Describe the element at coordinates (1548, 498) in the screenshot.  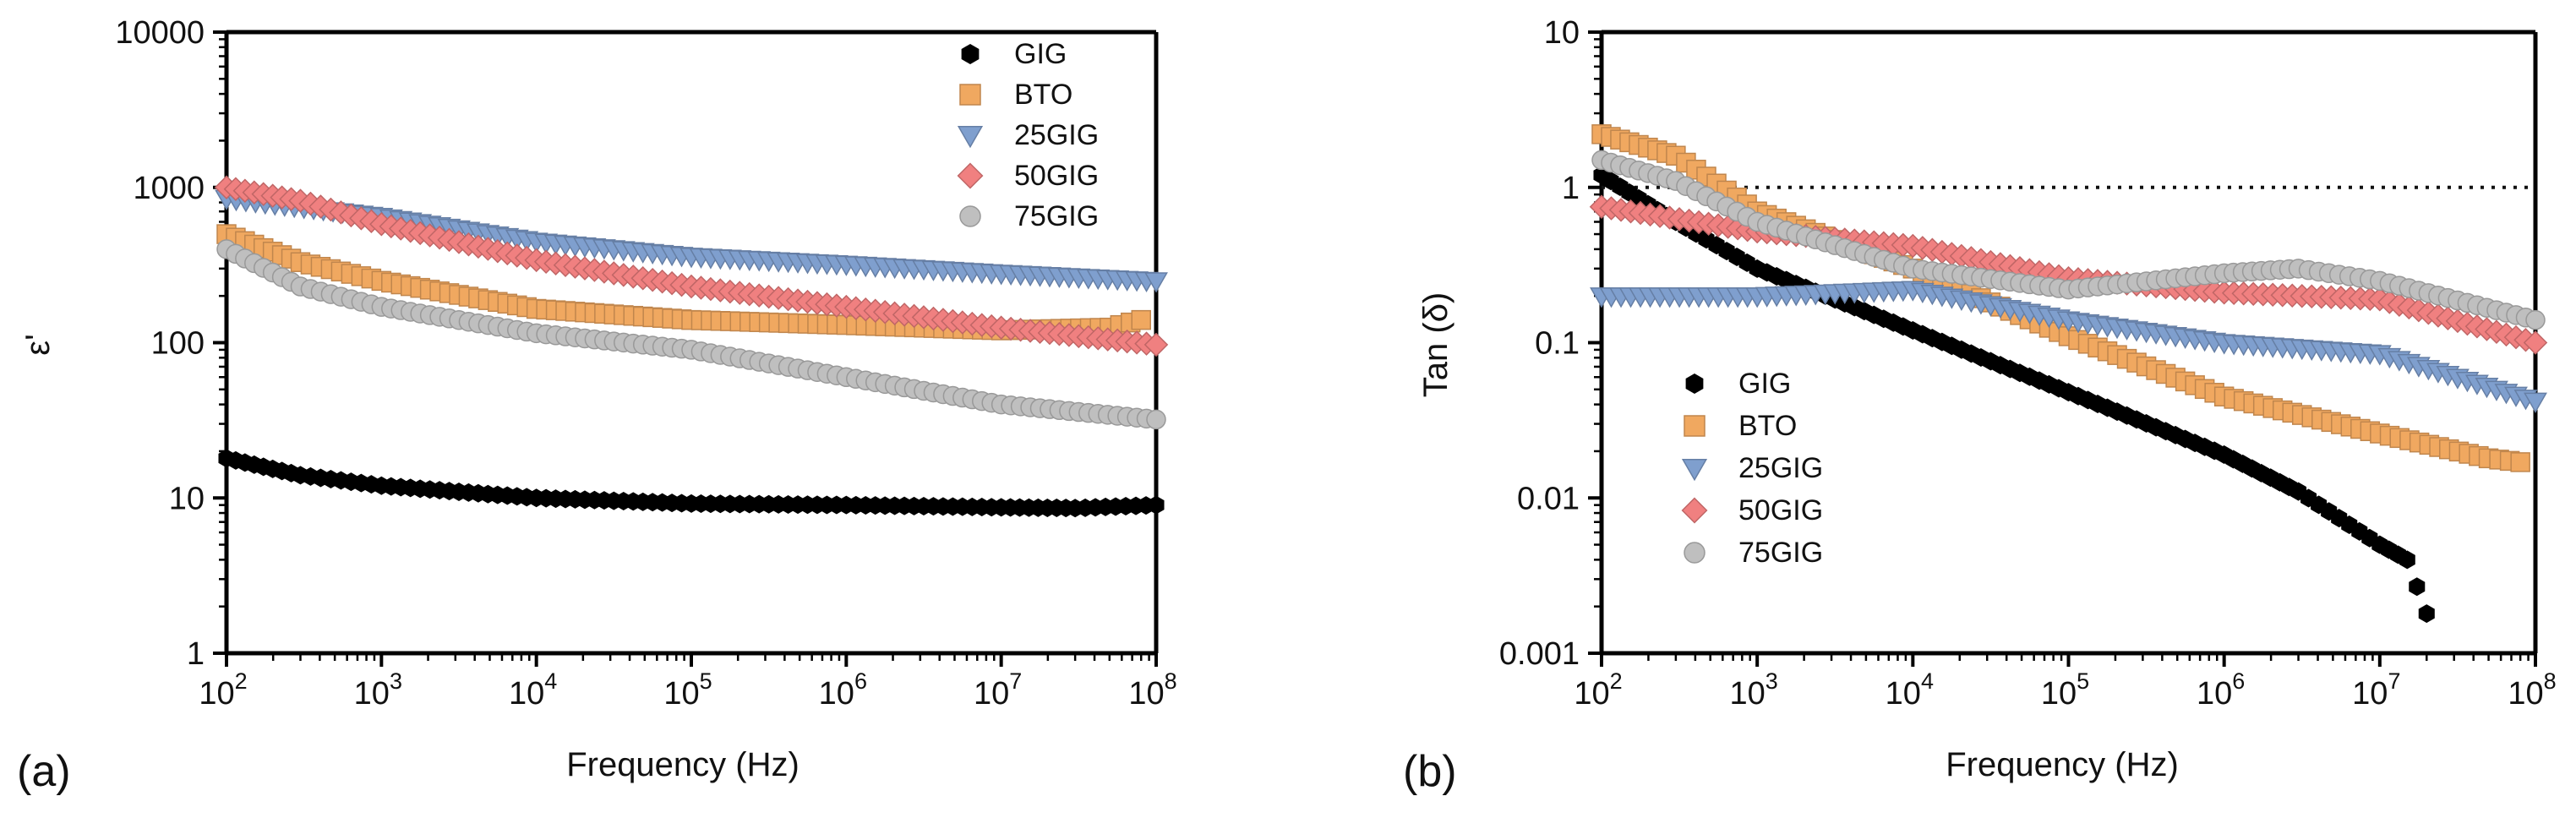
I see `y-tick-label: 0.01` at that location.